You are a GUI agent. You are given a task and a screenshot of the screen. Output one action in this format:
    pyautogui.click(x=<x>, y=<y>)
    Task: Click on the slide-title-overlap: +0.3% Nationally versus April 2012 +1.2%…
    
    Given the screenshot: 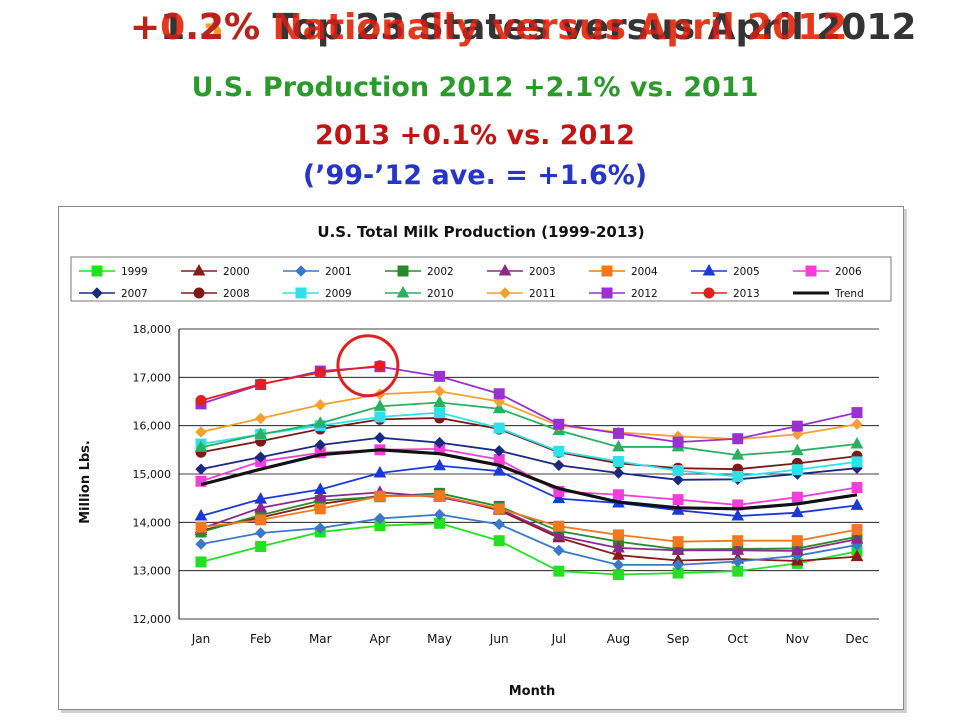 What is the action you would take?
    pyautogui.click(x=480, y=36)
    